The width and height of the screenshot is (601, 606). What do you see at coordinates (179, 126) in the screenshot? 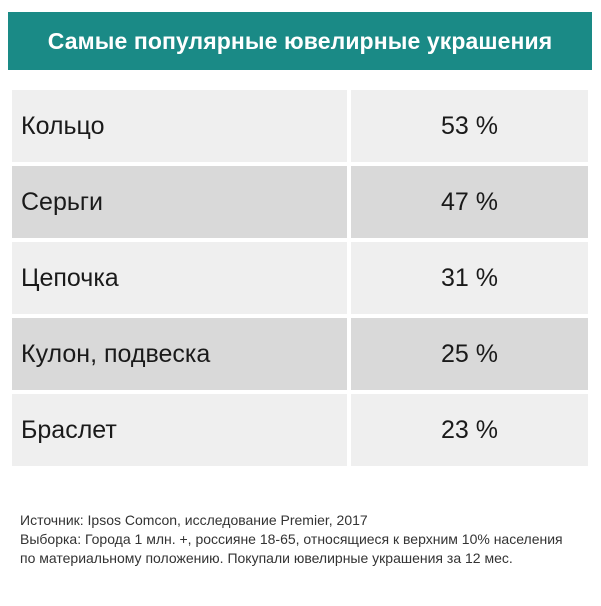
I see `category-label: Кольцо` at bounding box center [179, 126].